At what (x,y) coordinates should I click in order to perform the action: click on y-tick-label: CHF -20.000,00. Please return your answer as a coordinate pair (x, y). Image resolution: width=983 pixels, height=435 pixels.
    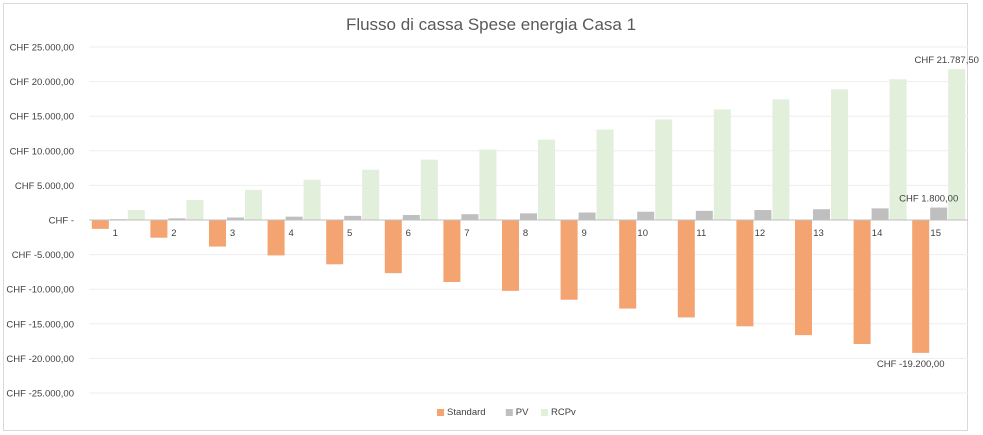
    Looking at the image, I should click on (40, 359).